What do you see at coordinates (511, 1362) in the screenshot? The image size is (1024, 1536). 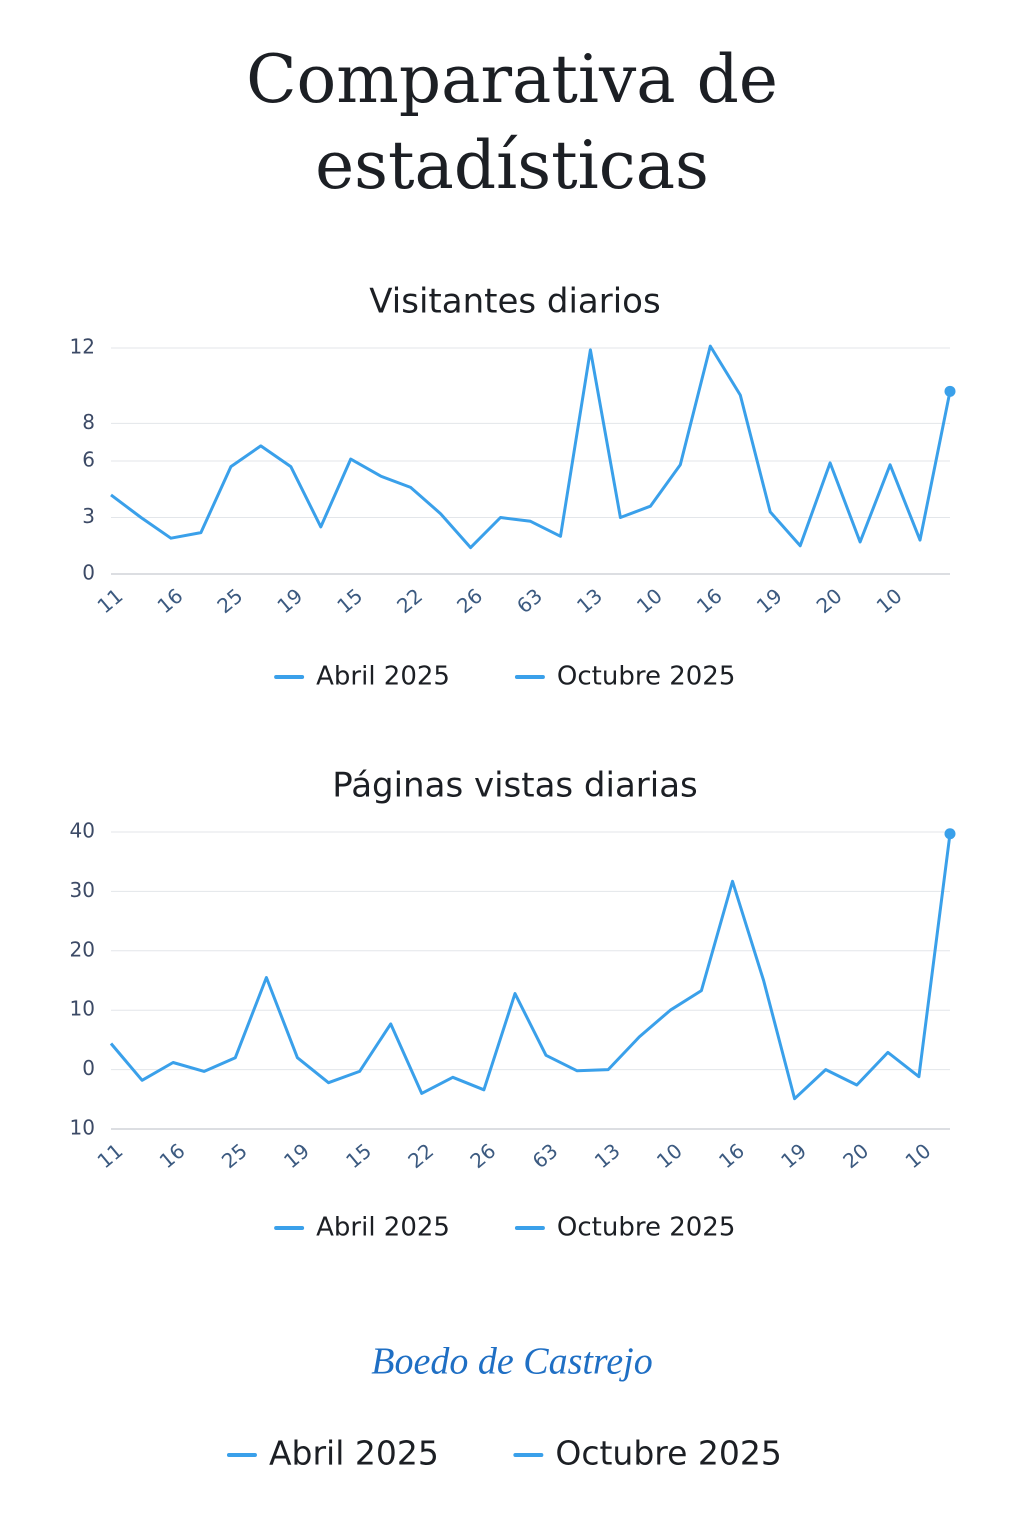 I see `brand: Boedo de Castrejo` at bounding box center [511, 1362].